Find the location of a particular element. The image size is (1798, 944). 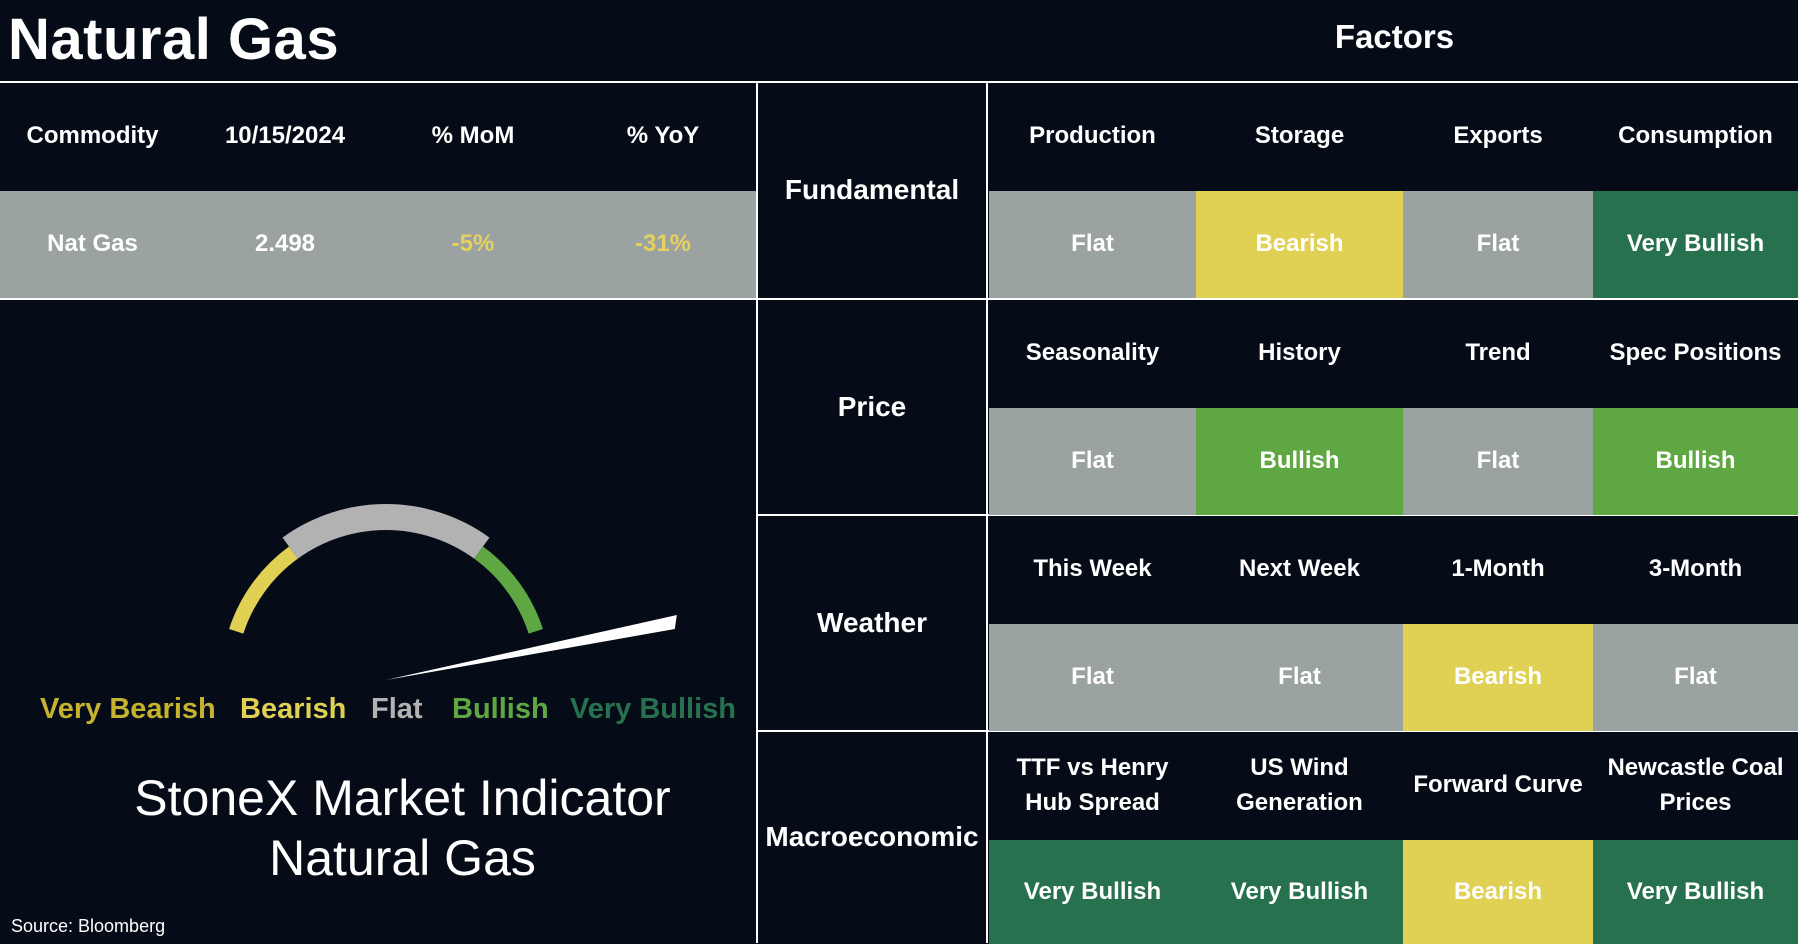

factor-name: Production is located at coordinates (1092, 136).